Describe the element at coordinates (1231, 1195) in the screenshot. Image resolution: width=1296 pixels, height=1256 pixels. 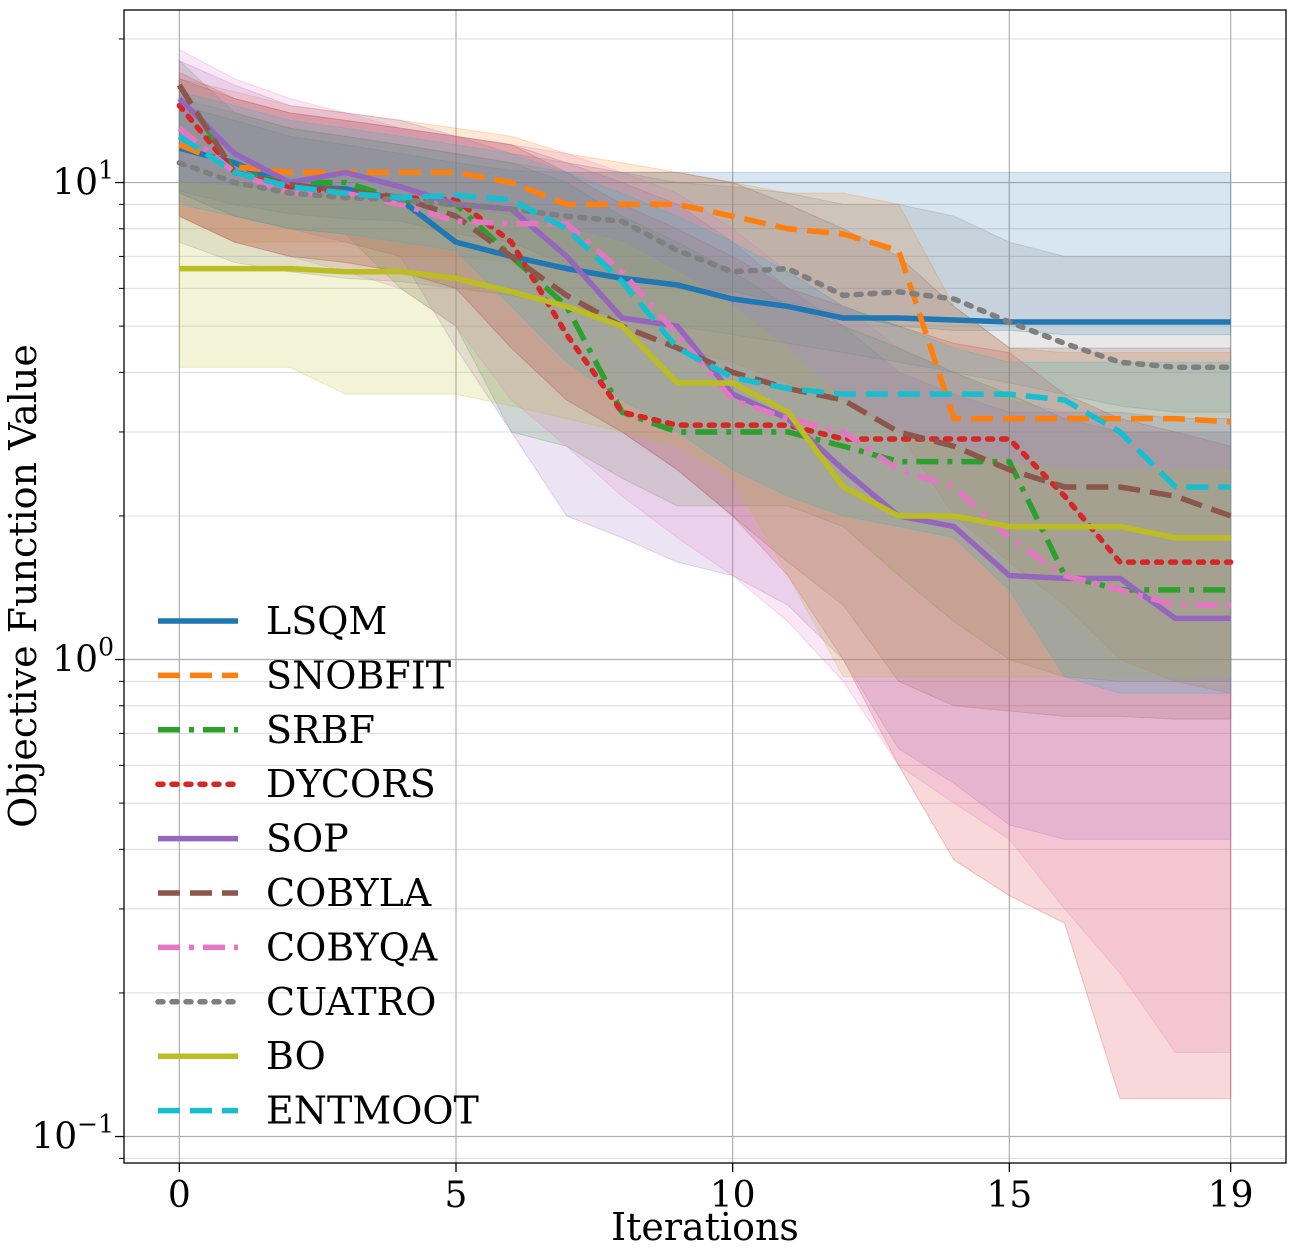
I see `x-tick-label: 19` at that location.